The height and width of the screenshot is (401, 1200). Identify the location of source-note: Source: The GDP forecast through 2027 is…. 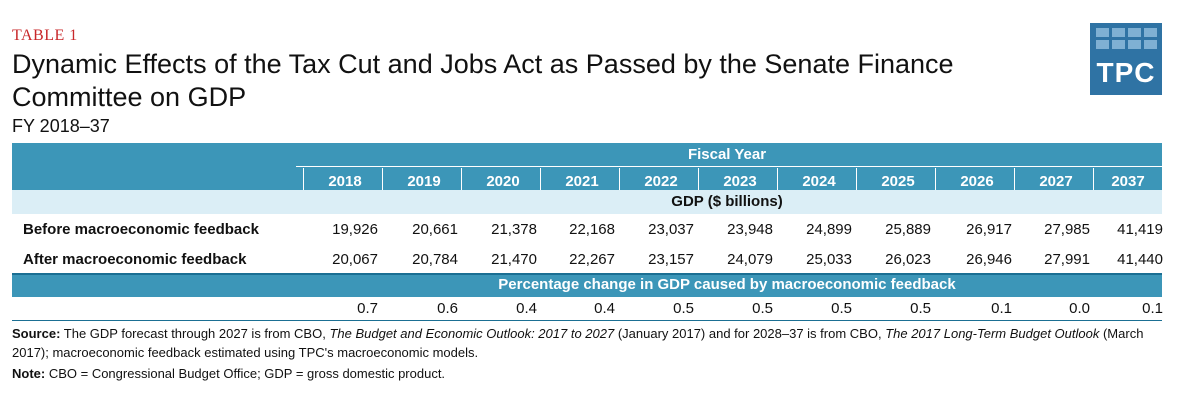
(592, 343).